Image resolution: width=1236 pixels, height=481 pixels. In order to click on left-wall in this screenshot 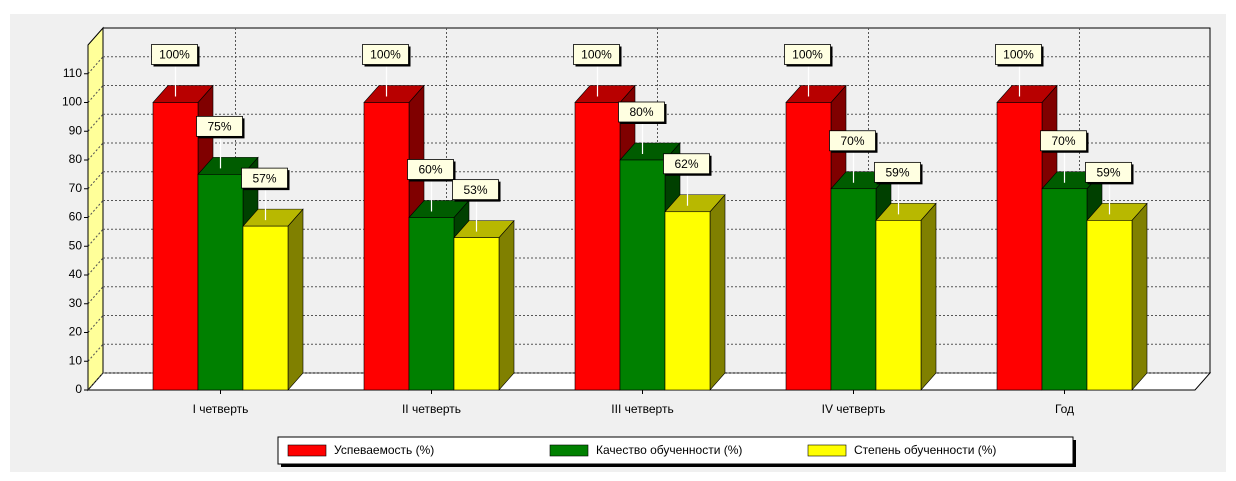, I will do `click(95, 209)`.